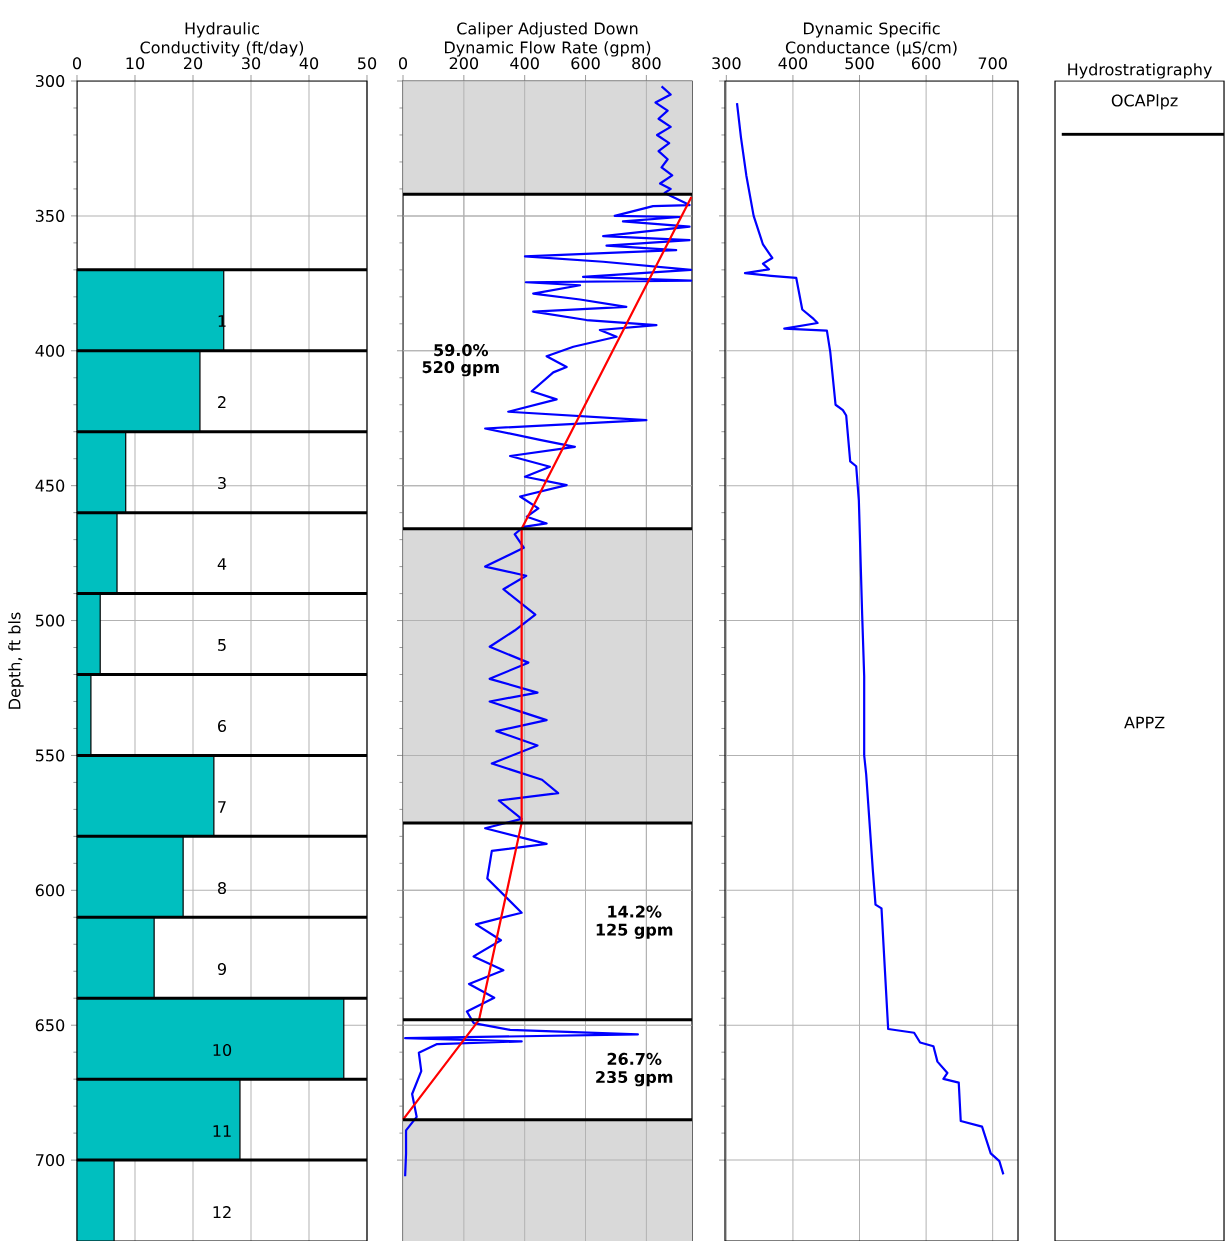 The height and width of the screenshot is (1241, 1225). I want to click on annotation: 12, so click(222, 1212).